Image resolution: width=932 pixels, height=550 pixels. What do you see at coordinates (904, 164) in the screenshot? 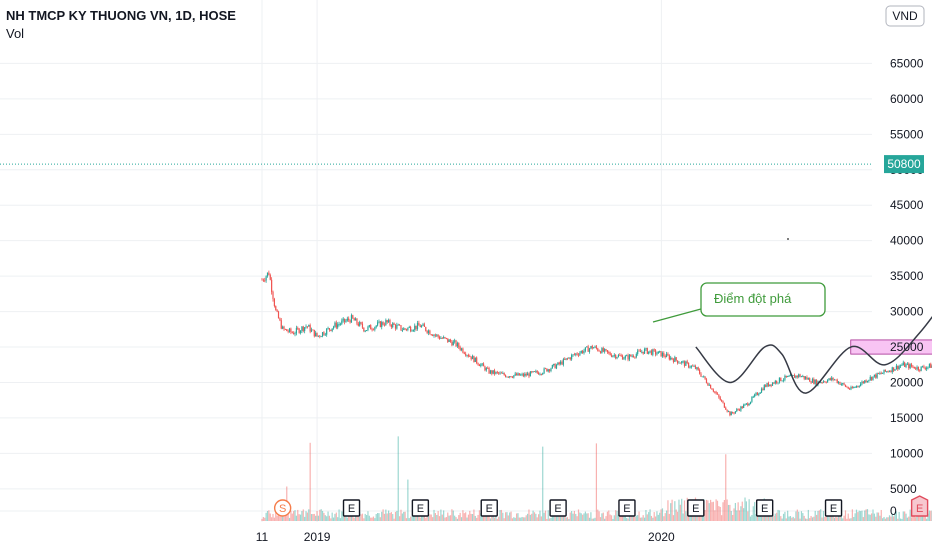
I see `price-badge-label: 50800` at bounding box center [904, 164].